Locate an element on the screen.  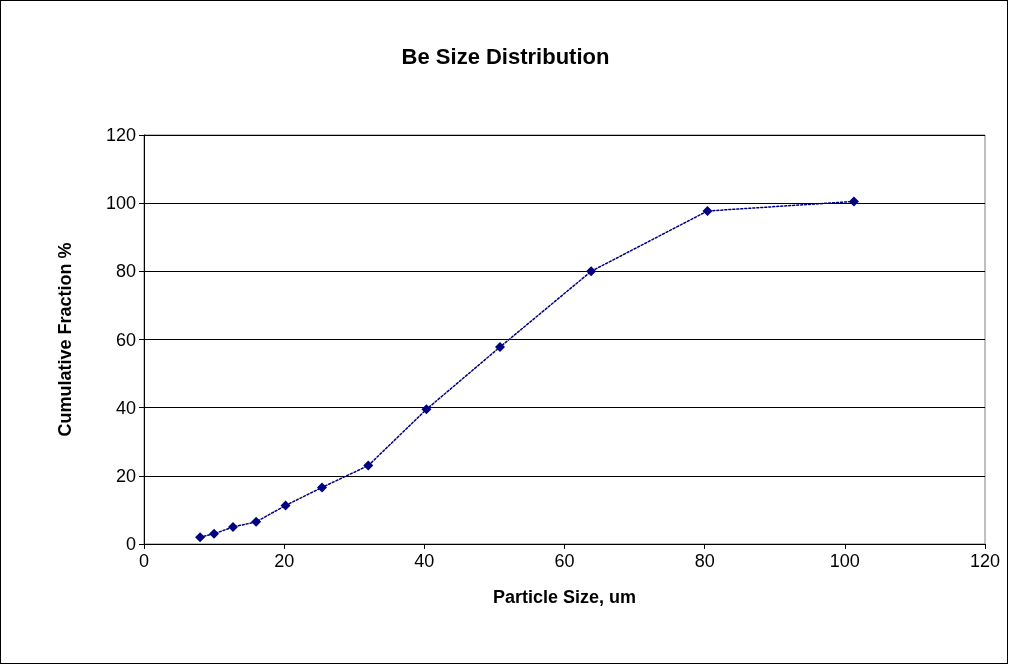
x-tick-label: 120 is located at coordinates (985, 561).